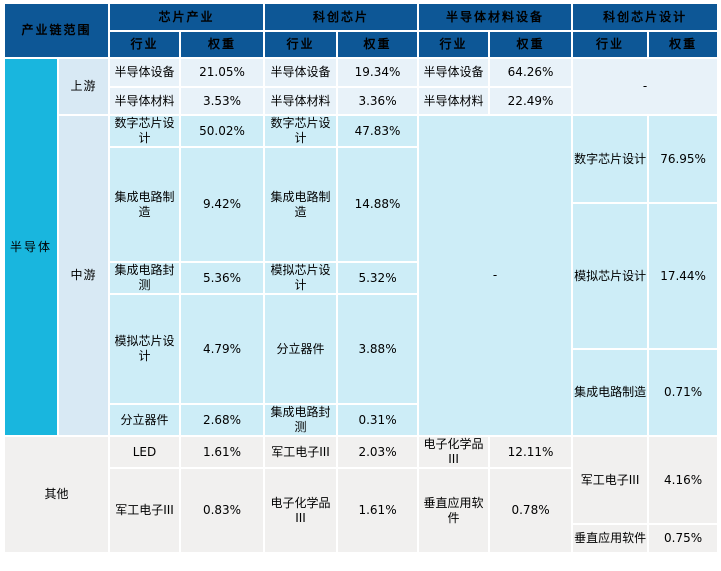  I want to click on rowlabel-other: 其他, so click(56, 494).